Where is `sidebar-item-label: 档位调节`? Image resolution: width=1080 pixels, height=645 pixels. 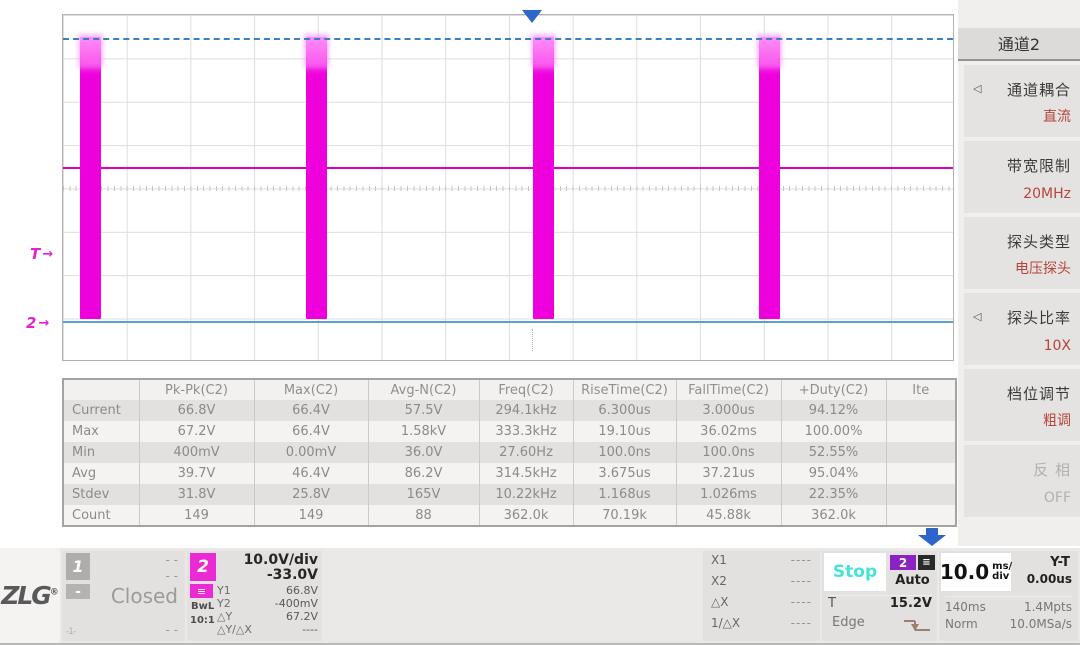
sidebar-item-label: 档位调节 is located at coordinates (1038, 394).